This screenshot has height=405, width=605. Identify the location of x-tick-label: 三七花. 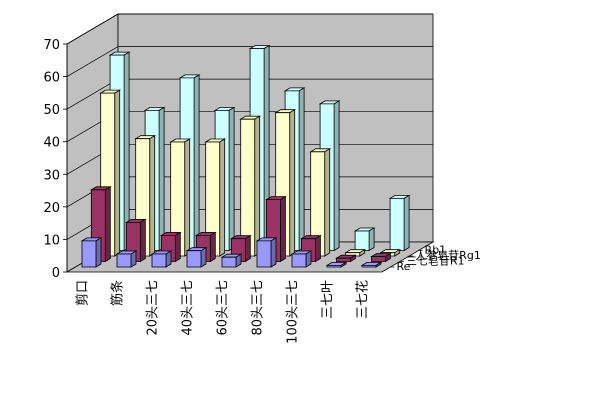
(363, 299).